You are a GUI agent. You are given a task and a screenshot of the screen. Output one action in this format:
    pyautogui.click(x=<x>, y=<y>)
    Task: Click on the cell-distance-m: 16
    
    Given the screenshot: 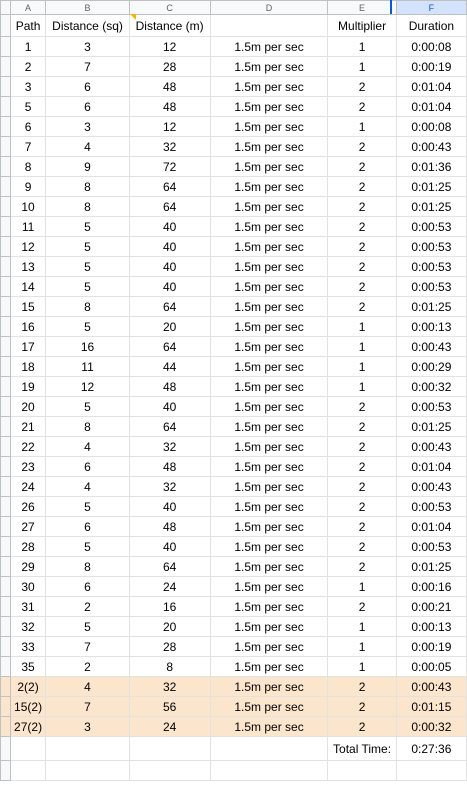 What is the action you would take?
    pyautogui.click(x=169, y=606)
    